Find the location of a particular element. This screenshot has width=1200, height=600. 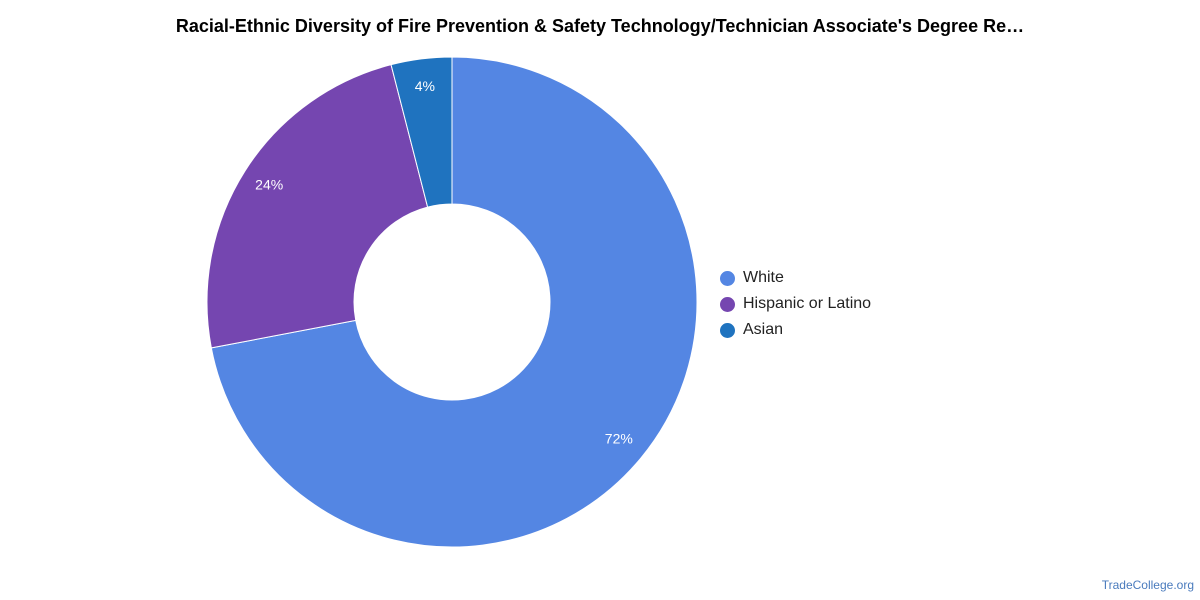

legend-swatch-white is located at coordinates (727, 278).